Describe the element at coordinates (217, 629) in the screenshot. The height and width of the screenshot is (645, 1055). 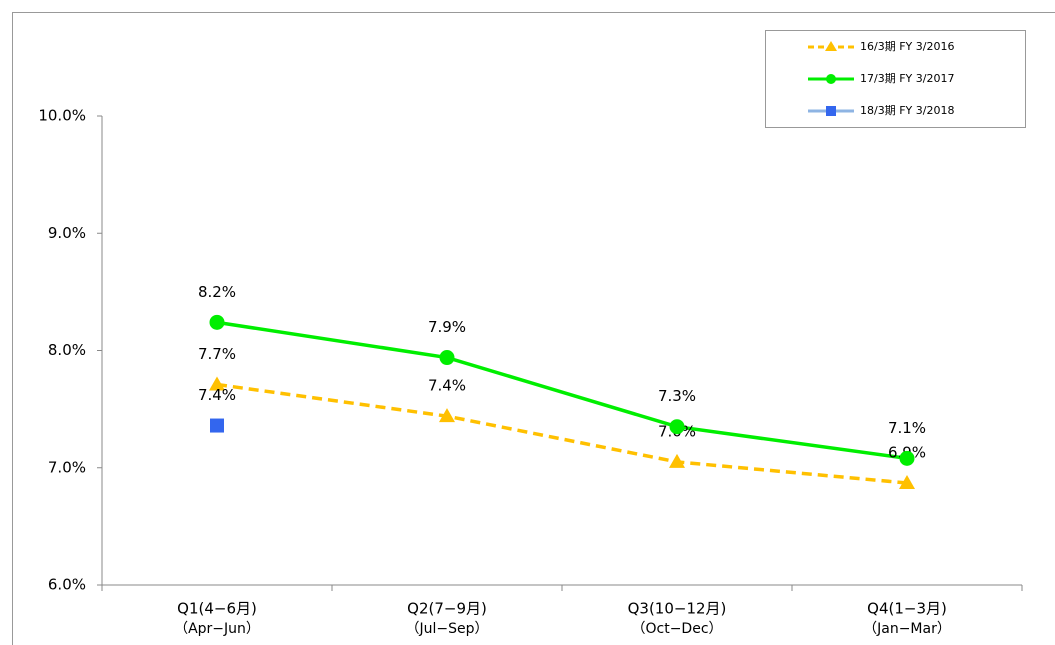
I see `x-tick-sublabel: （Apr−Jun）` at that location.